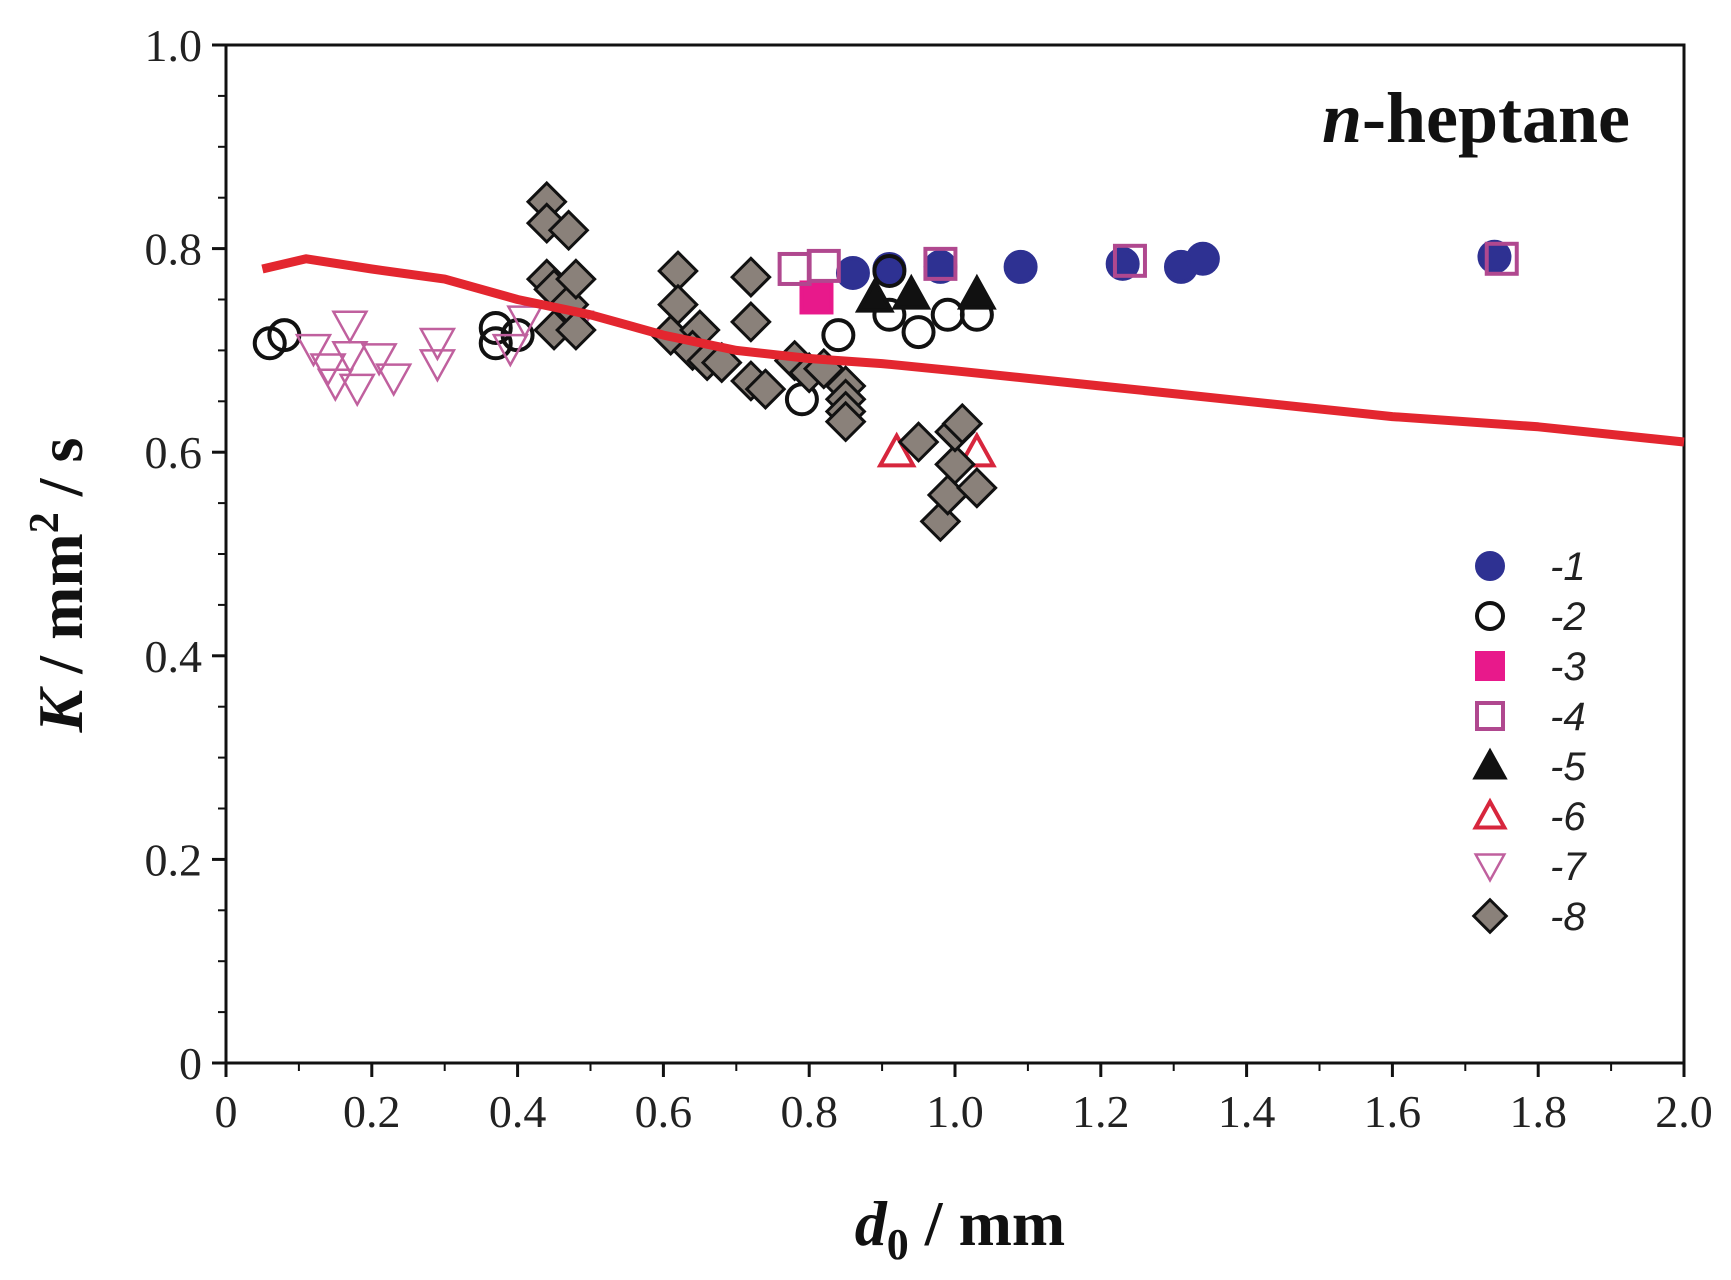 The image size is (1731, 1280). I want to click on legend-label: -1, so click(1568, 567).